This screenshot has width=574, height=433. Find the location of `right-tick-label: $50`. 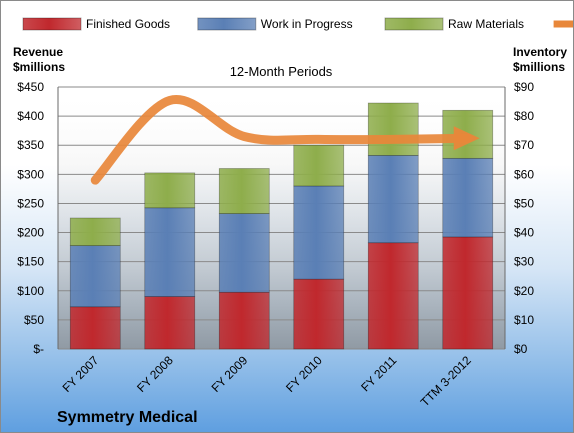

right-tick-label: $50 is located at coordinates (524, 203).